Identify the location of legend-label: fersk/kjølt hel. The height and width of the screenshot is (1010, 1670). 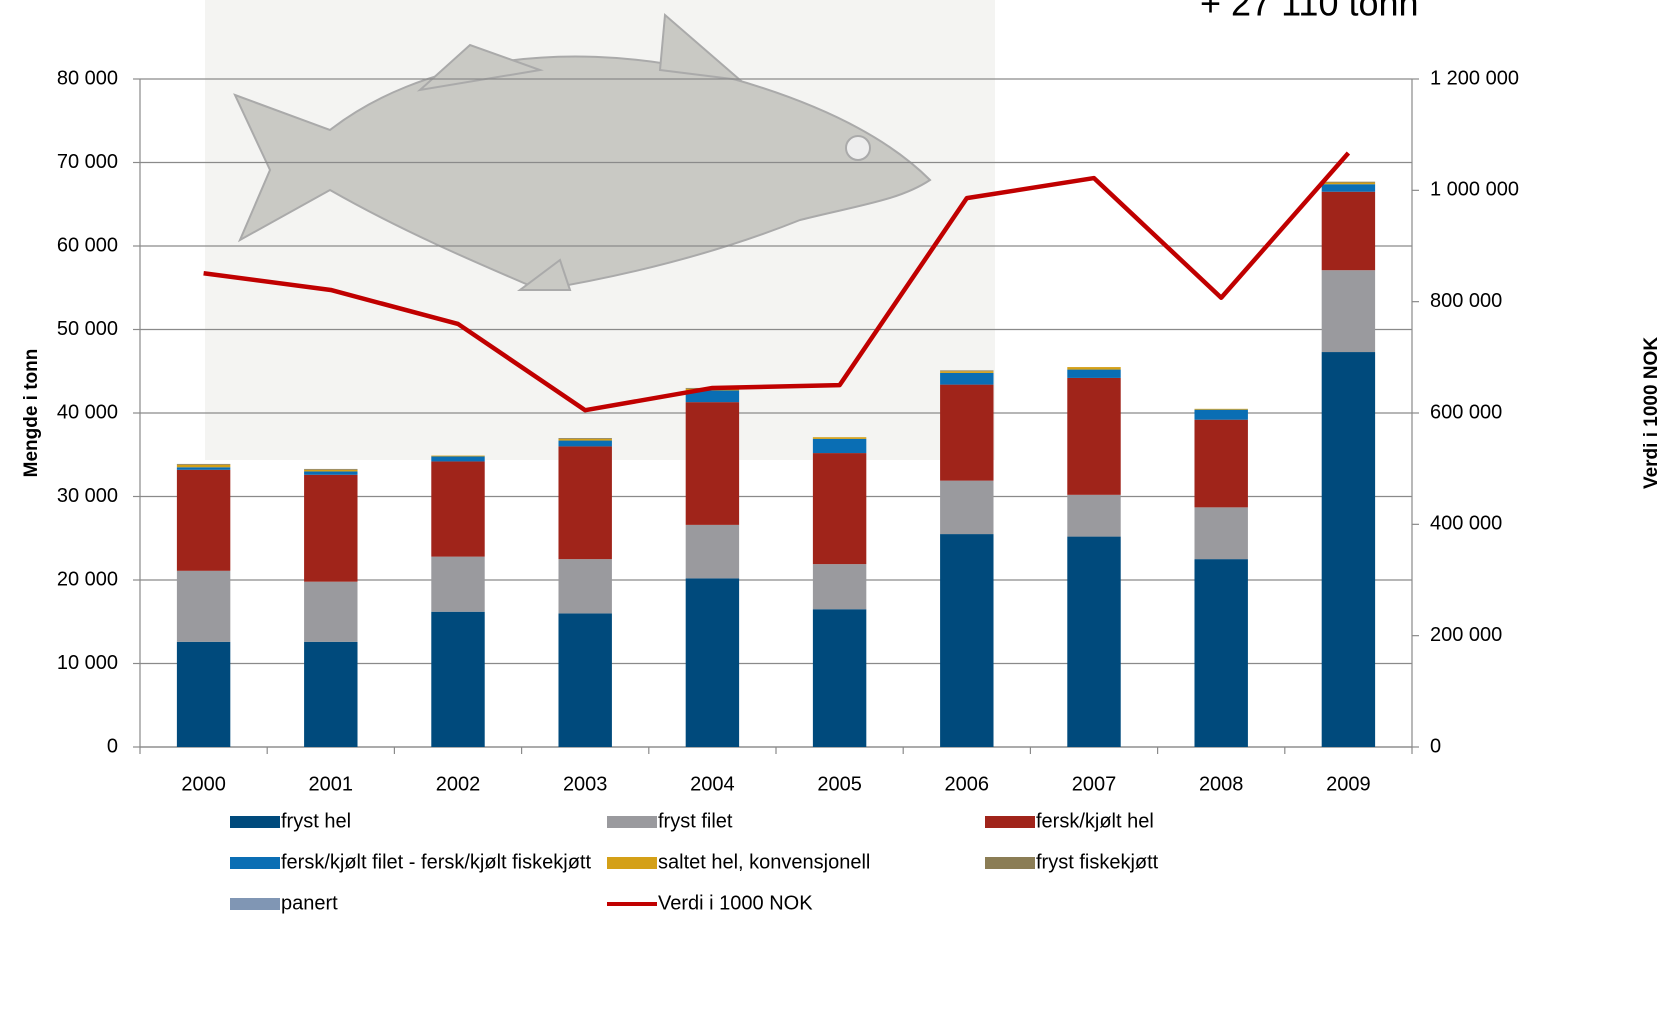
(1095, 821).